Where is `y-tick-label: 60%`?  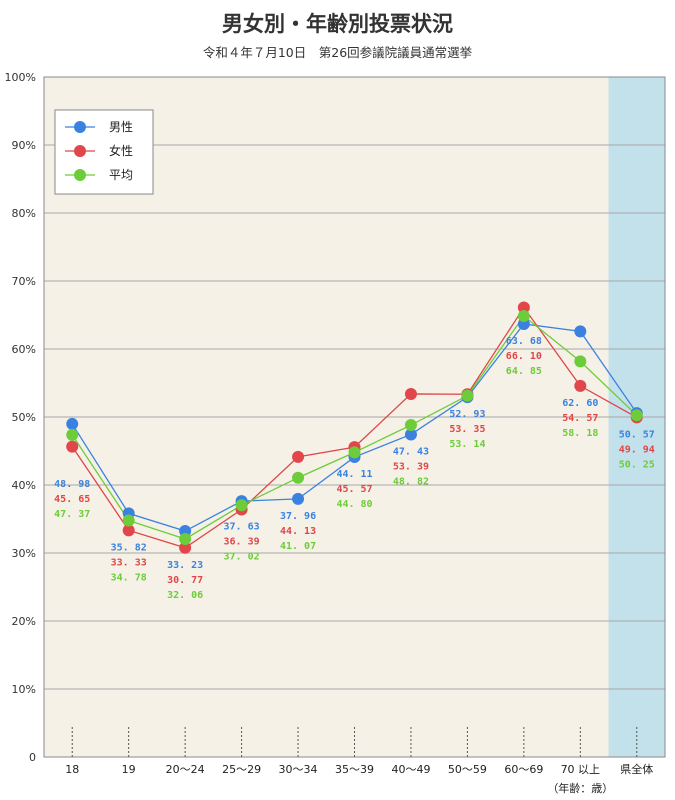 y-tick-label: 60% is located at coordinates (24, 349).